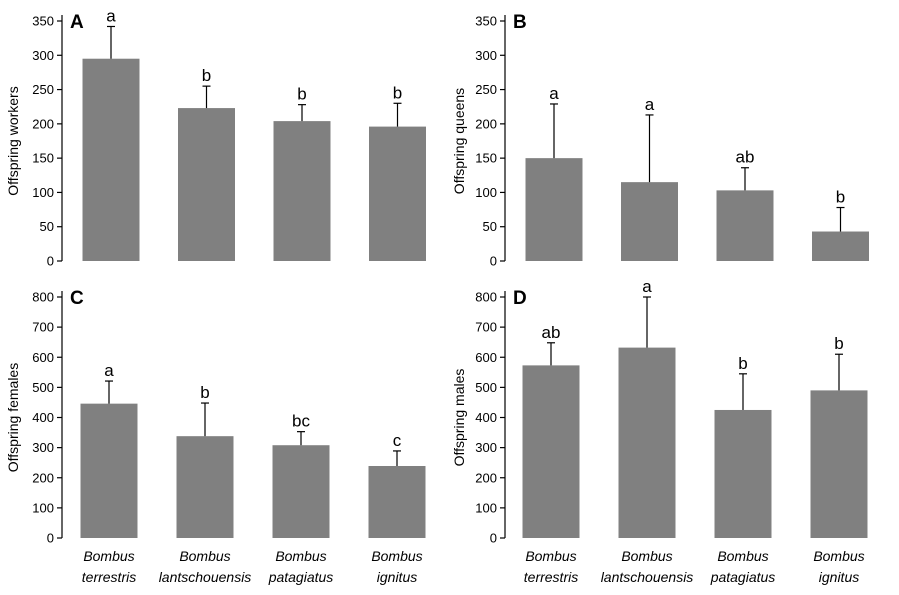 Image resolution: width=899 pixels, height=595 pixels. Describe the element at coordinates (13, 140) in the screenshot. I see `y-axis-title: Offspring workers` at that location.